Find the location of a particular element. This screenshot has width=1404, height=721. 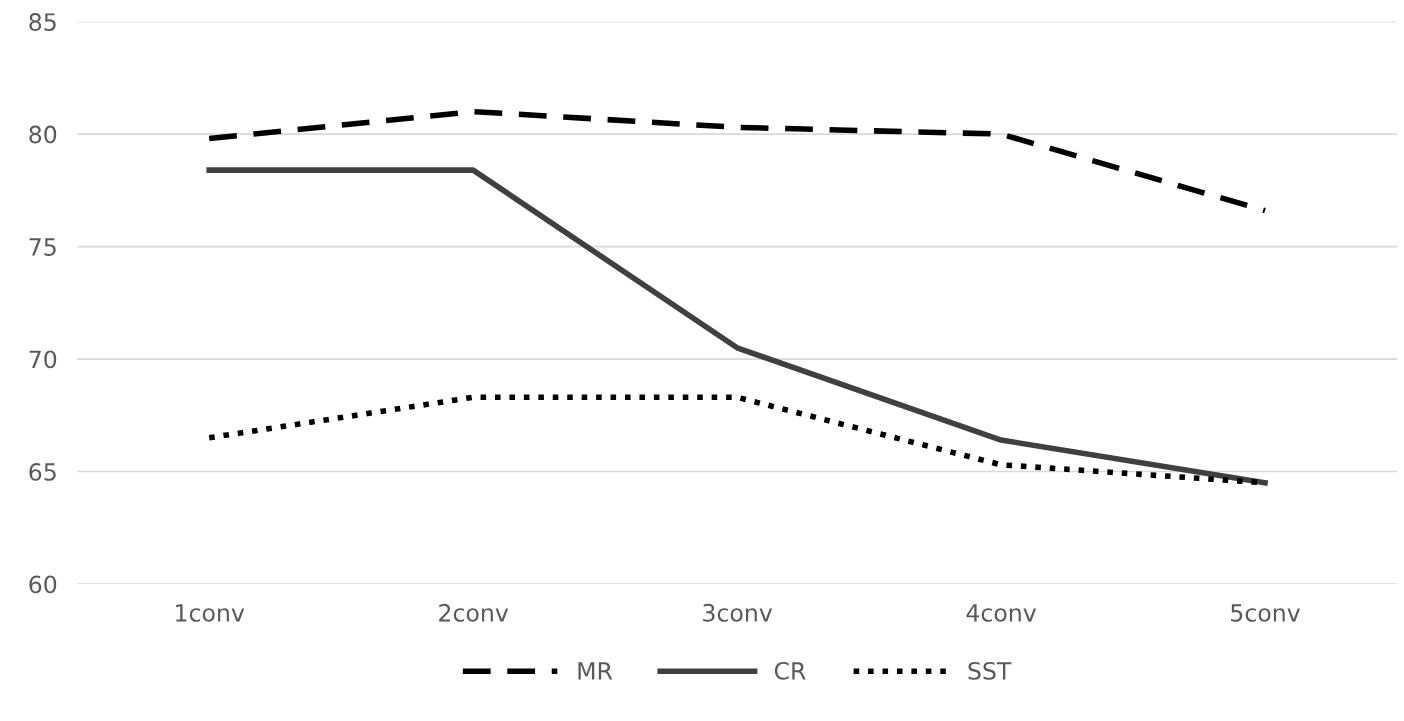

y-tick-label: 80 is located at coordinates (43, 134).